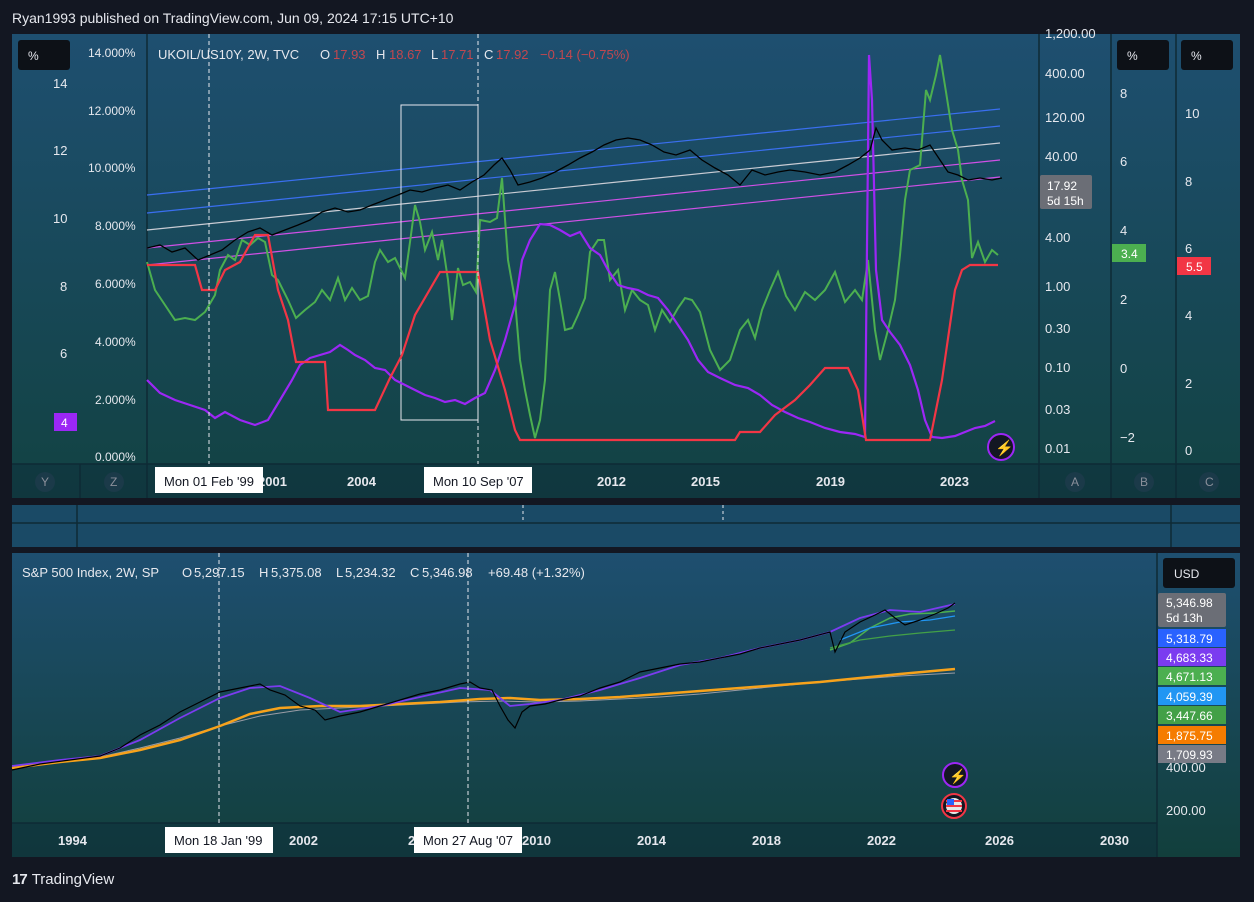  Describe the element at coordinates (1184, 618) in the screenshot. I see `spx-price-tag-countdown: 5d 13h` at that location.